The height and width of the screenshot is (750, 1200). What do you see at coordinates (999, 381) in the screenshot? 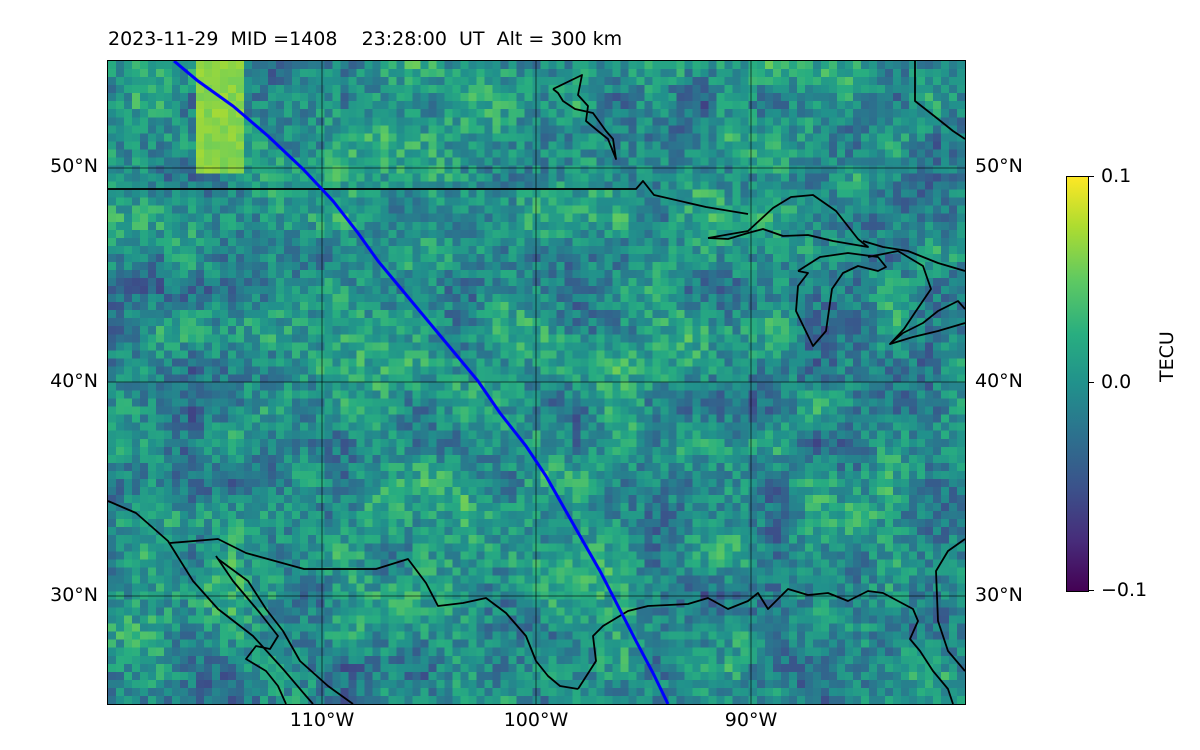
I see `lat-label-right-40n: 40°N` at bounding box center [999, 381].